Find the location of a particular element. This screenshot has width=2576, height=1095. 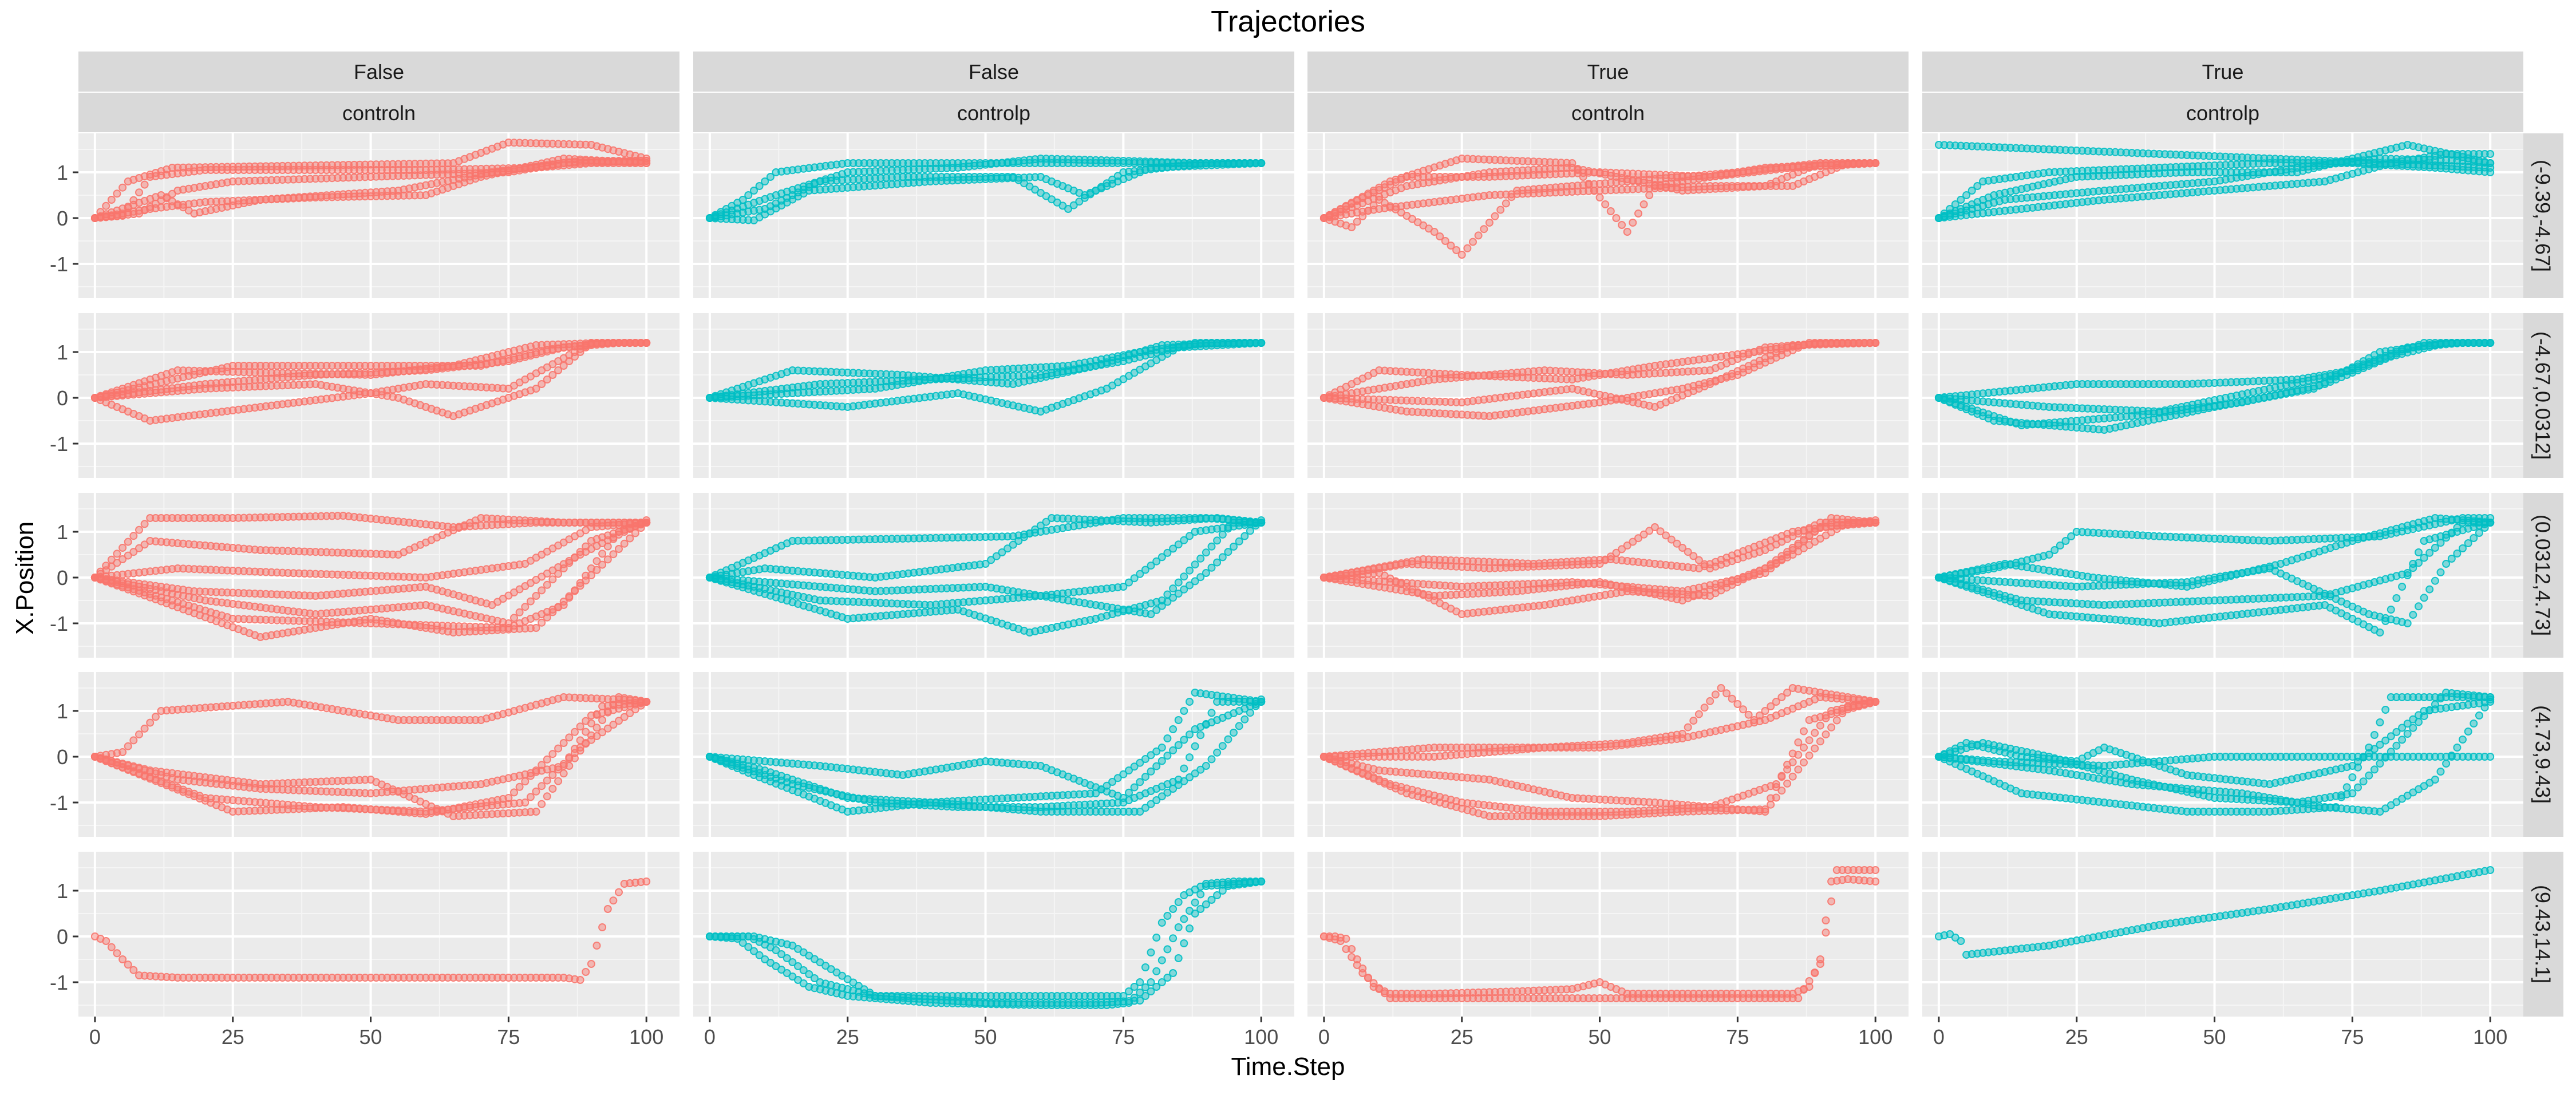

row-strip-label: (-4.67,0.0312] is located at coordinates (2543, 395).